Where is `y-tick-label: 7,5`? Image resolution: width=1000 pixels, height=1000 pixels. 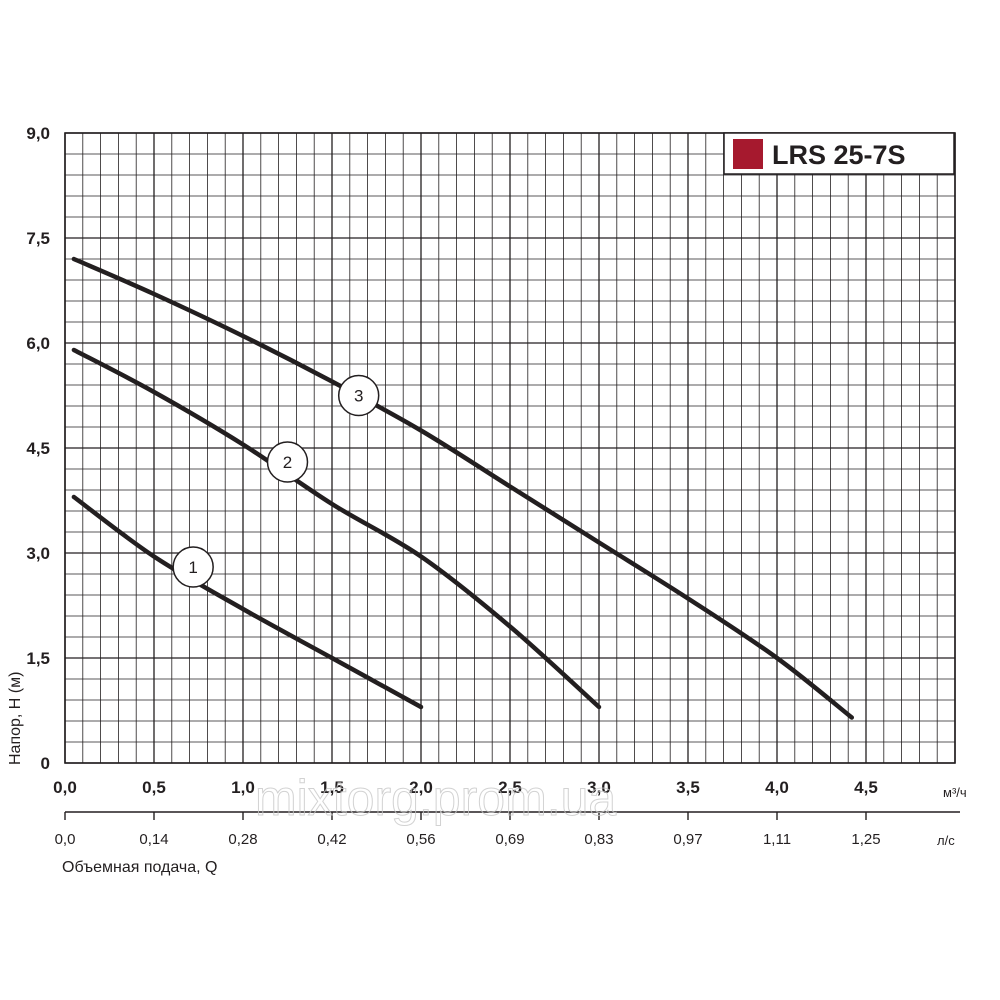
y-tick-label: 7,5 is located at coordinates (38, 238).